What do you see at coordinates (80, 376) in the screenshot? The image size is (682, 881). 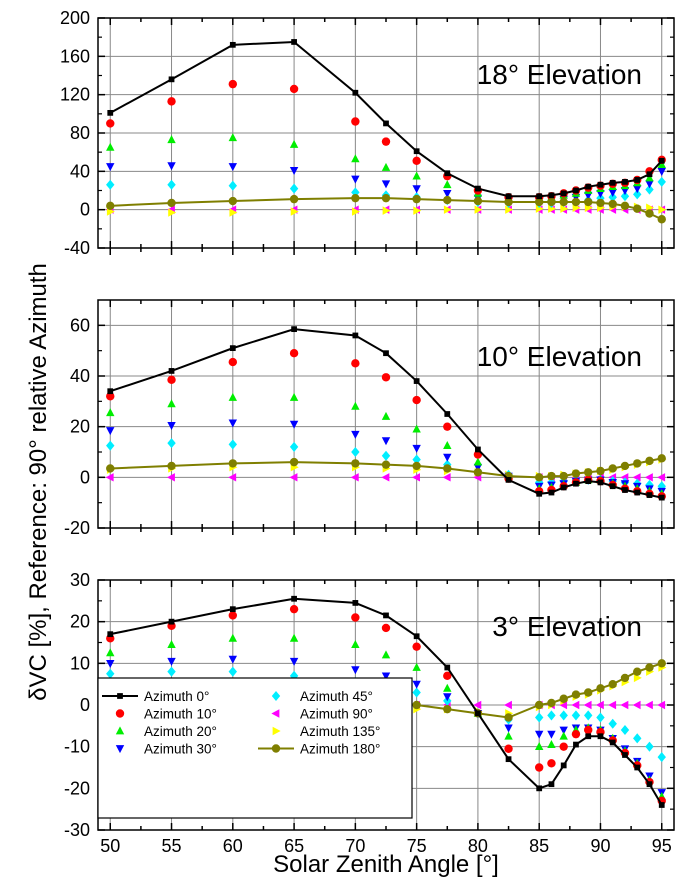 I see `y-tick-label: 40` at bounding box center [80, 376].